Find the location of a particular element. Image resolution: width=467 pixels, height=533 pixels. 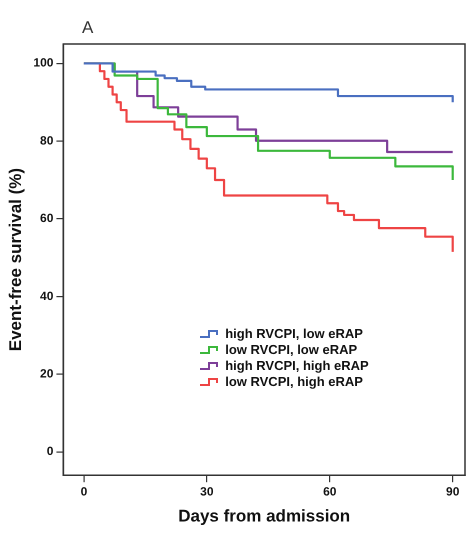

y-tick-label: 60 is located at coordinates (47, 218).